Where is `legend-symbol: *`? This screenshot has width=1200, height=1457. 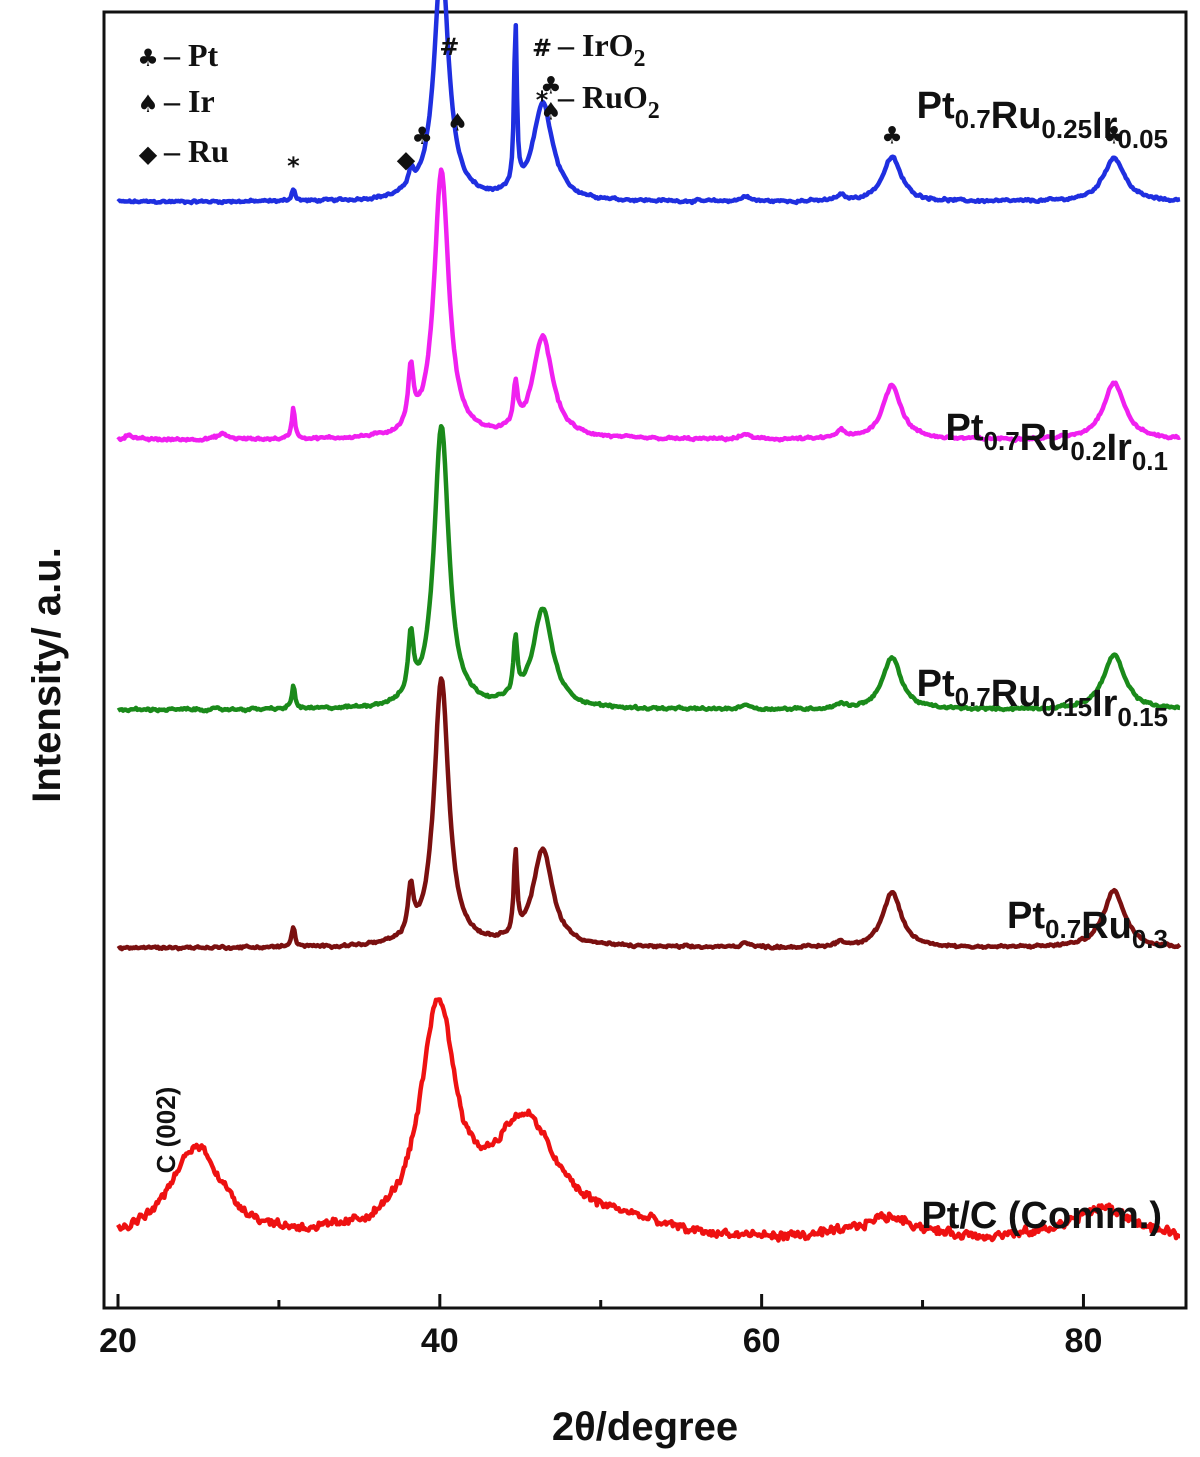
legend-symbol: * is located at coordinates (542, 100).